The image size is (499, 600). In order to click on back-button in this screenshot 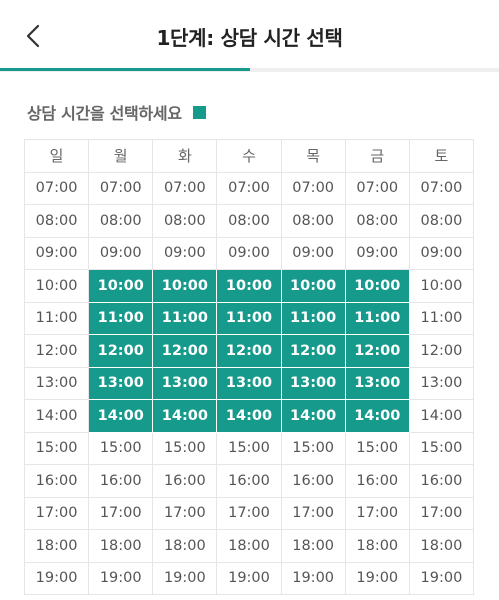, I will do `click(34, 36)`.